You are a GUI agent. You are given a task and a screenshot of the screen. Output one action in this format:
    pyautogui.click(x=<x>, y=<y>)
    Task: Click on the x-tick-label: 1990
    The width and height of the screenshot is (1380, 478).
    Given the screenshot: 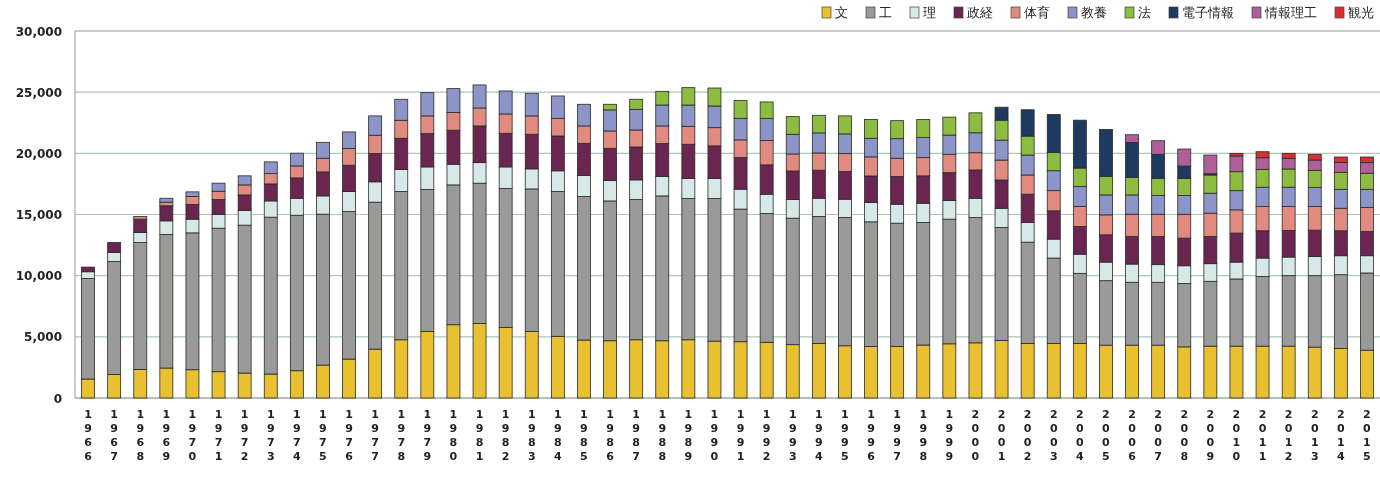 What is the action you would take?
    pyautogui.click(x=714, y=435)
    